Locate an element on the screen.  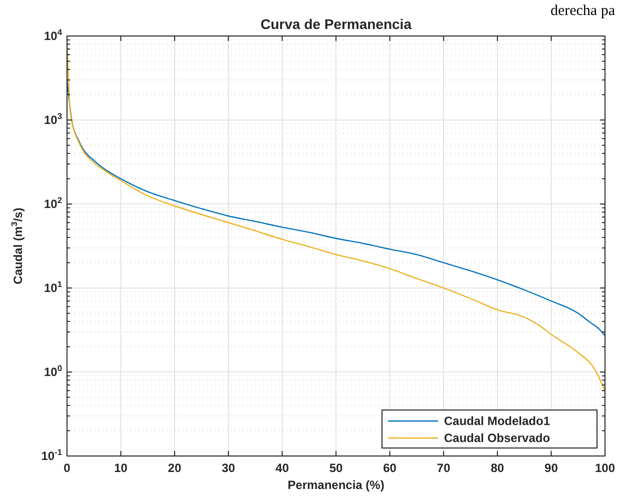
y-tick-label: 10$^{-1}$ is located at coordinates (51, 455).